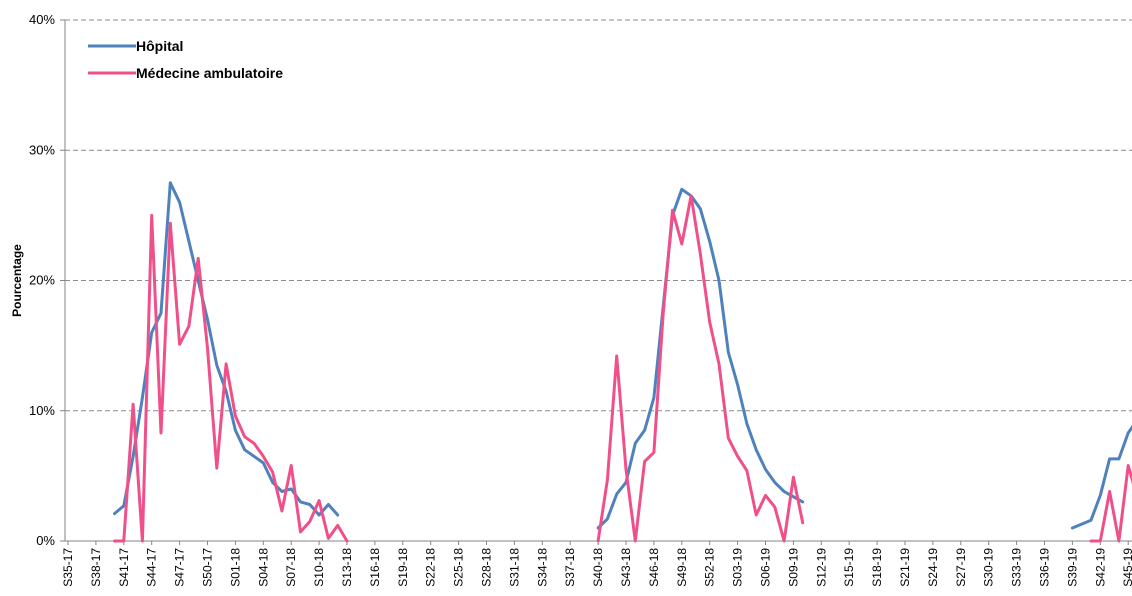 The width and height of the screenshot is (1132, 596). What do you see at coordinates (152, 567) in the screenshot?
I see `x-tick-label: S44-17` at bounding box center [152, 567].